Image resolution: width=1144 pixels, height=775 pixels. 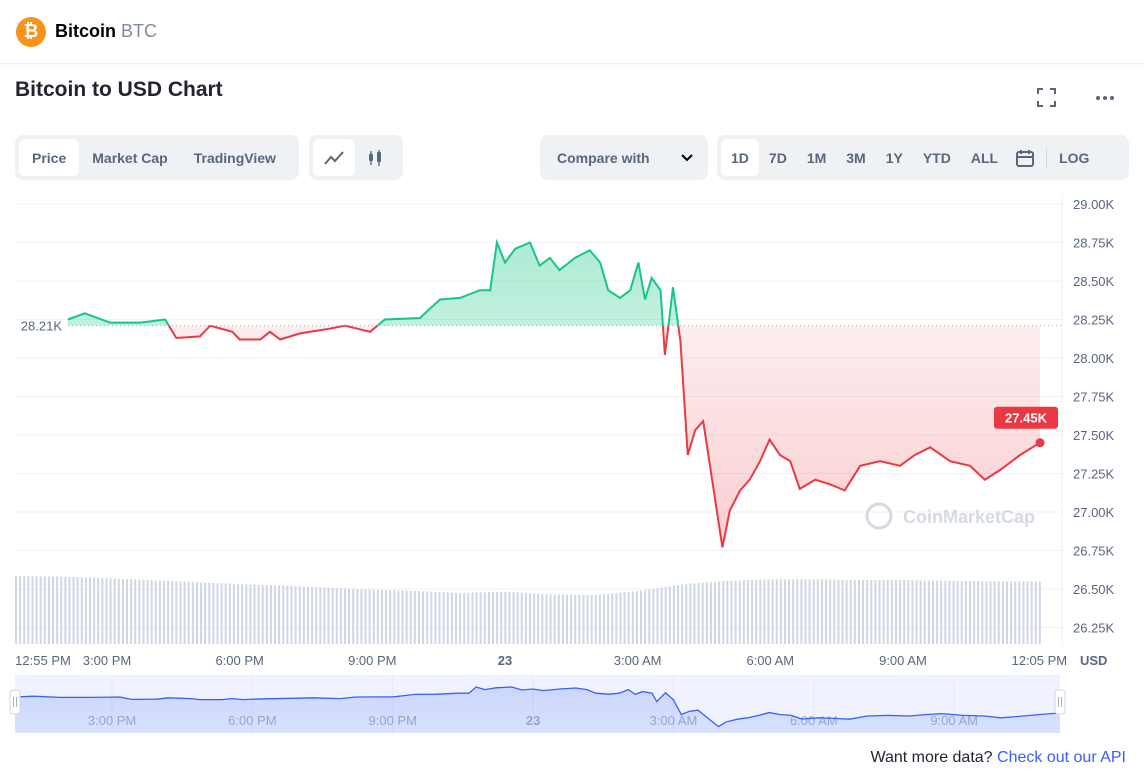 What do you see at coordinates (624, 157) in the screenshot?
I see `compare-with-dropdown: Compare with` at bounding box center [624, 157].